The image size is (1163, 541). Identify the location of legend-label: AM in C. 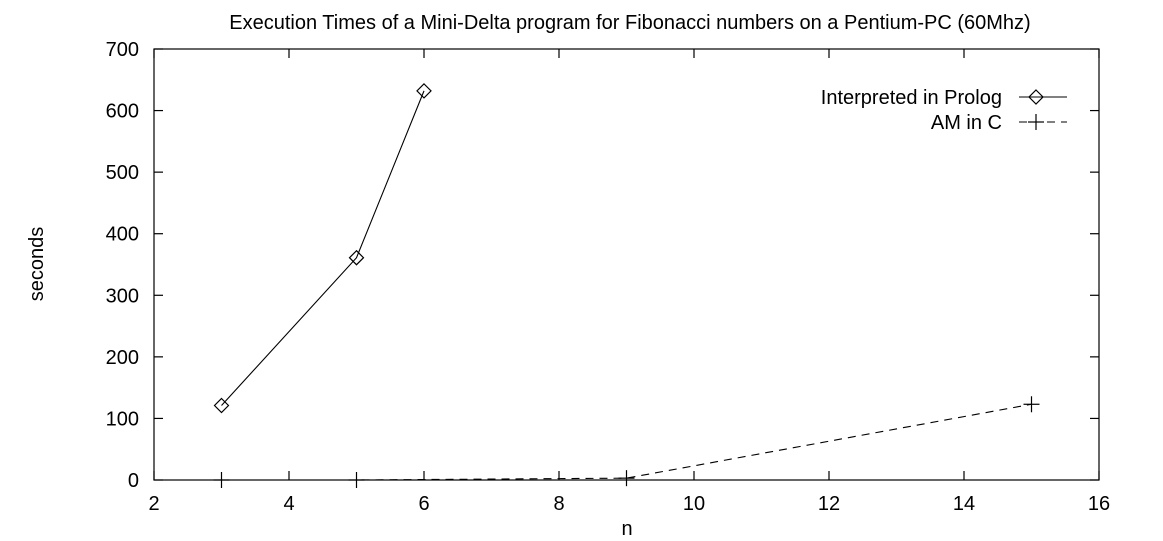
(966, 123).